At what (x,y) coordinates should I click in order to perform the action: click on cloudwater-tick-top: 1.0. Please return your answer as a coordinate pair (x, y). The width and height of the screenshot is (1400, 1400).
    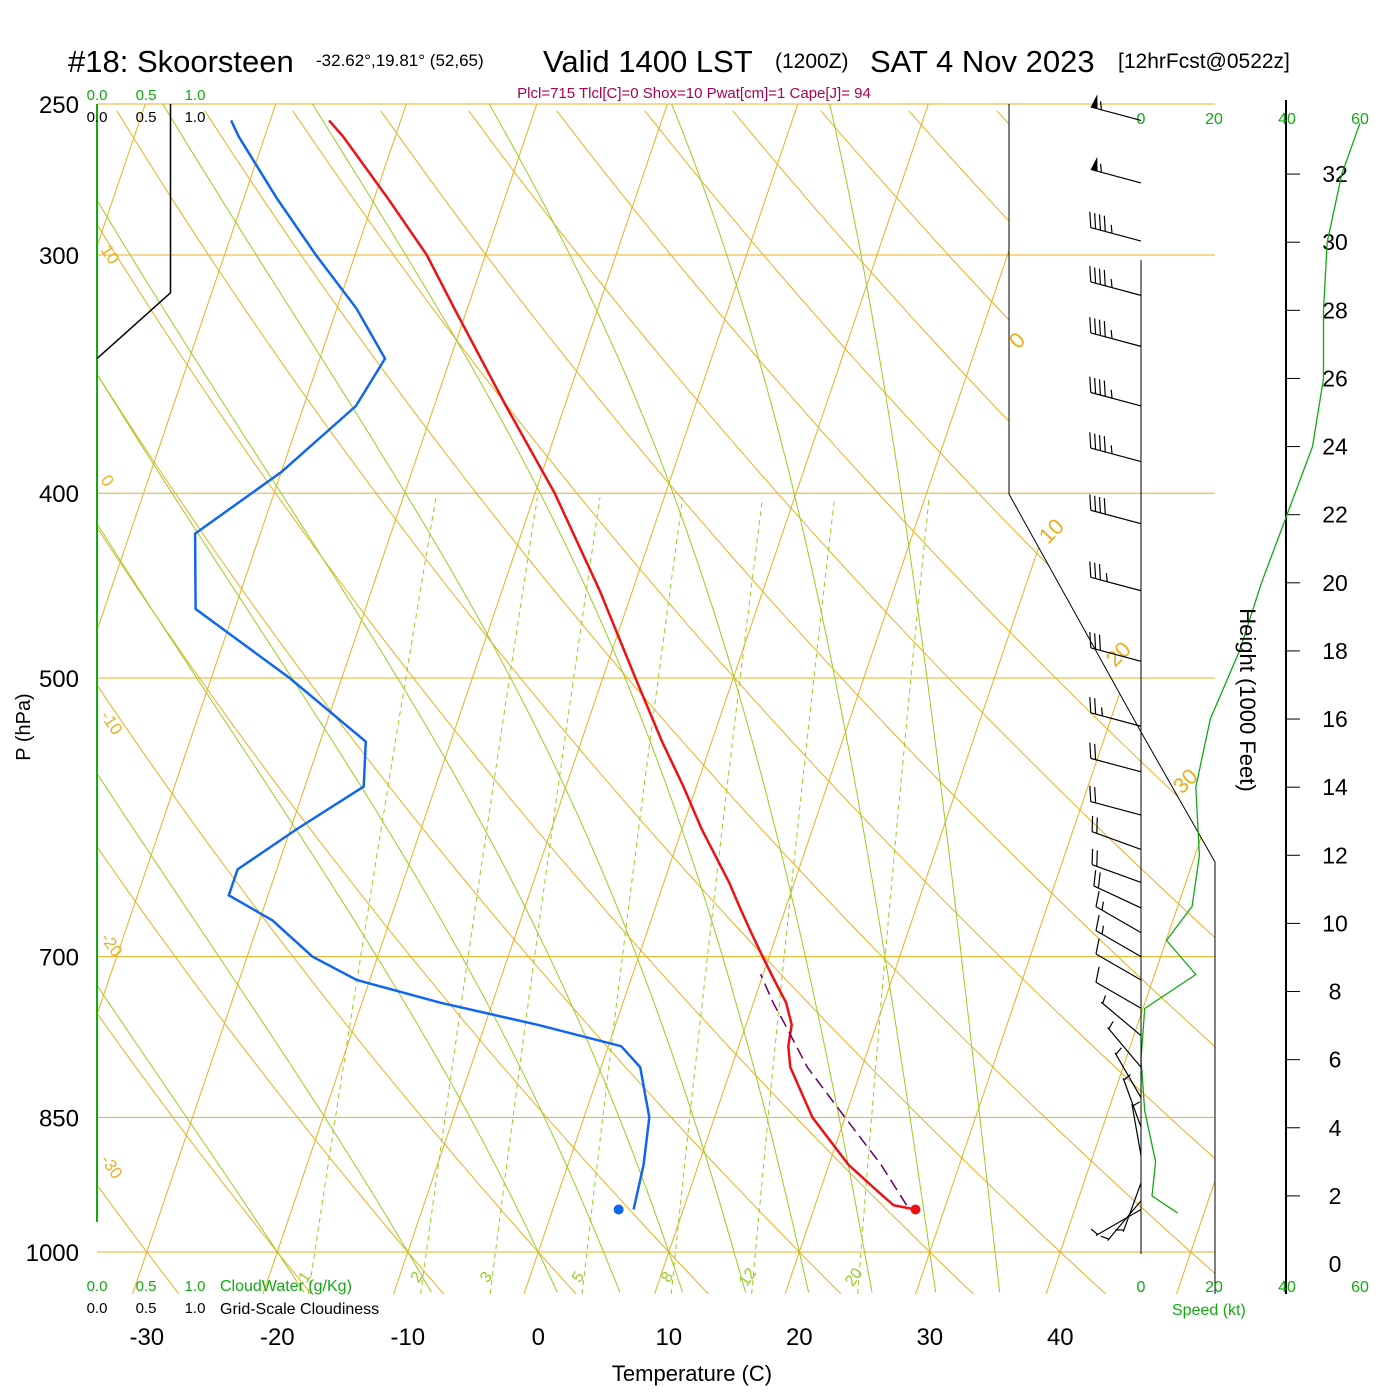
    Looking at the image, I should click on (195, 95).